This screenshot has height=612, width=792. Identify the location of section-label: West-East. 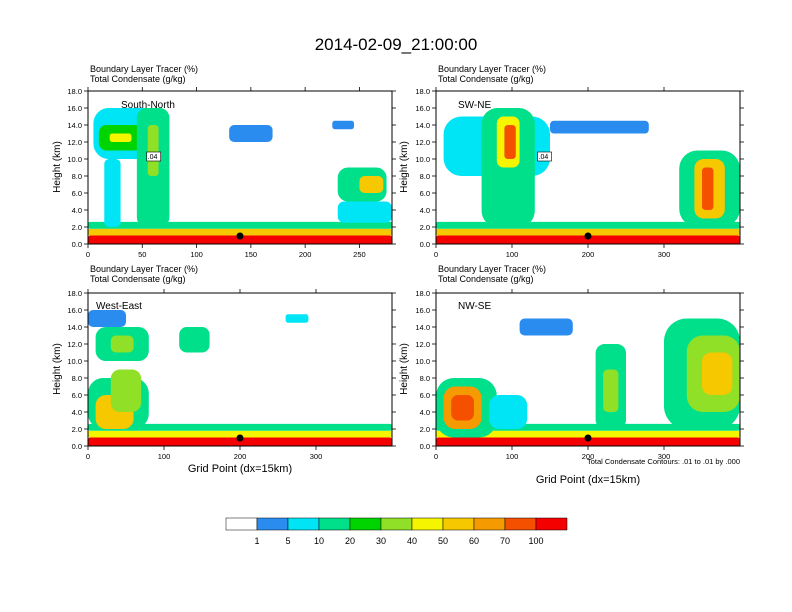
(119, 306).